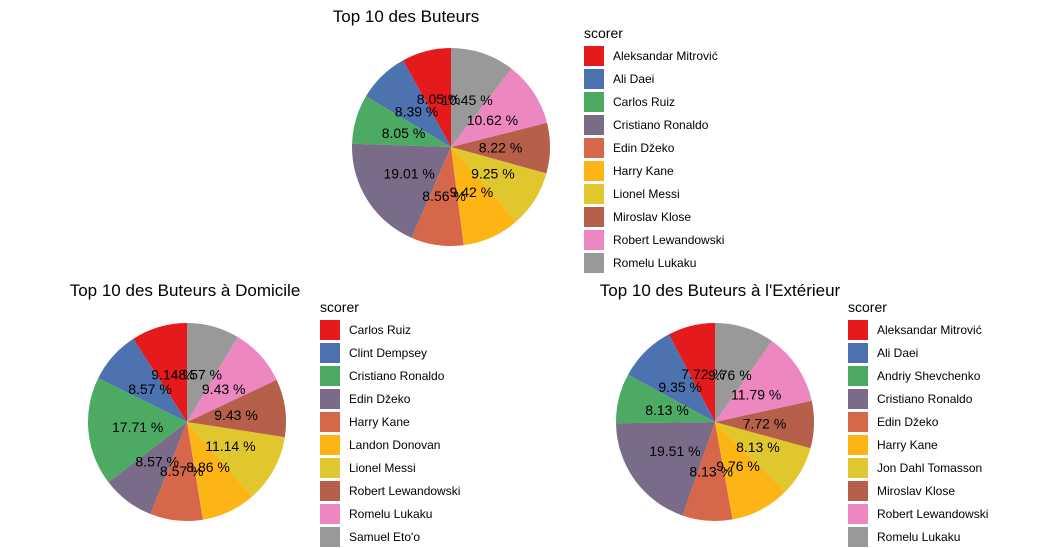 The width and height of the screenshot is (1057, 548). What do you see at coordinates (720, 290) in the screenshot?
I see `chart-title: Top 10 des Buteurs à l'Extérieur` at bounding box center [720, 290].